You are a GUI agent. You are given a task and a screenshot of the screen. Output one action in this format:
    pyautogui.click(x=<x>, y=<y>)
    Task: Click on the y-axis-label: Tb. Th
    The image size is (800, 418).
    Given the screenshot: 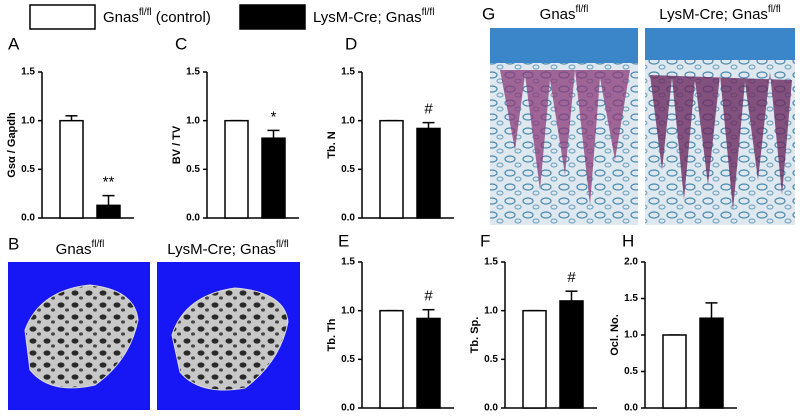 What is the action you would take?
    pyautogui.click(x=332, y=334)
    